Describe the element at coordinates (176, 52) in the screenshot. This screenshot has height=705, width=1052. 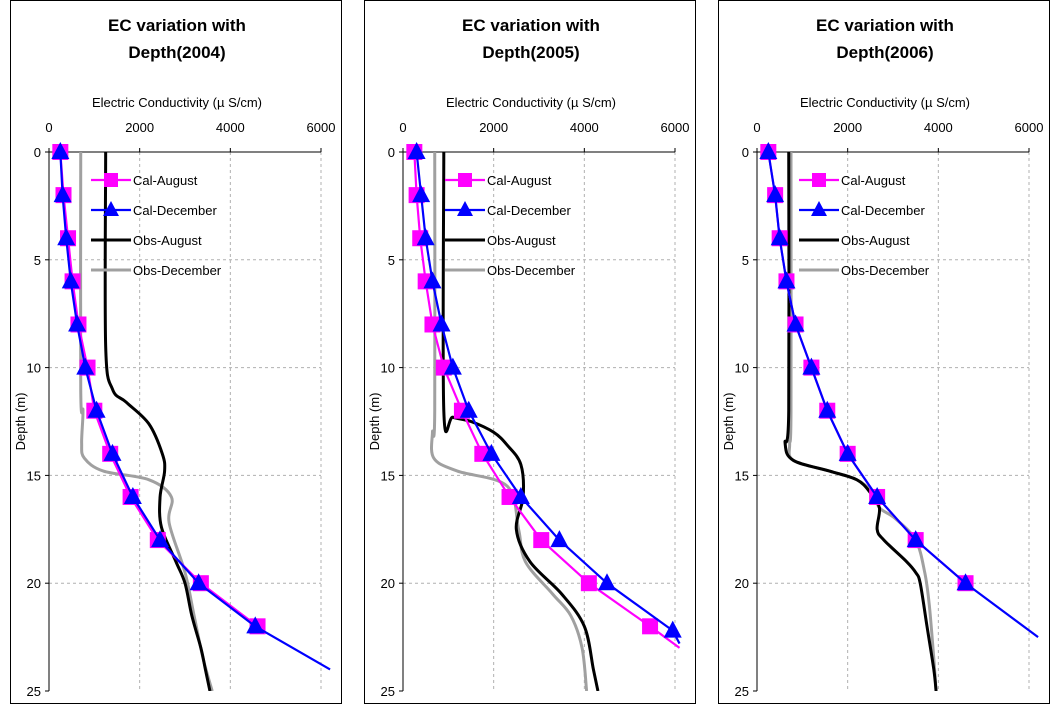
I see `chart-title-line: Depth(2004)` at that location.